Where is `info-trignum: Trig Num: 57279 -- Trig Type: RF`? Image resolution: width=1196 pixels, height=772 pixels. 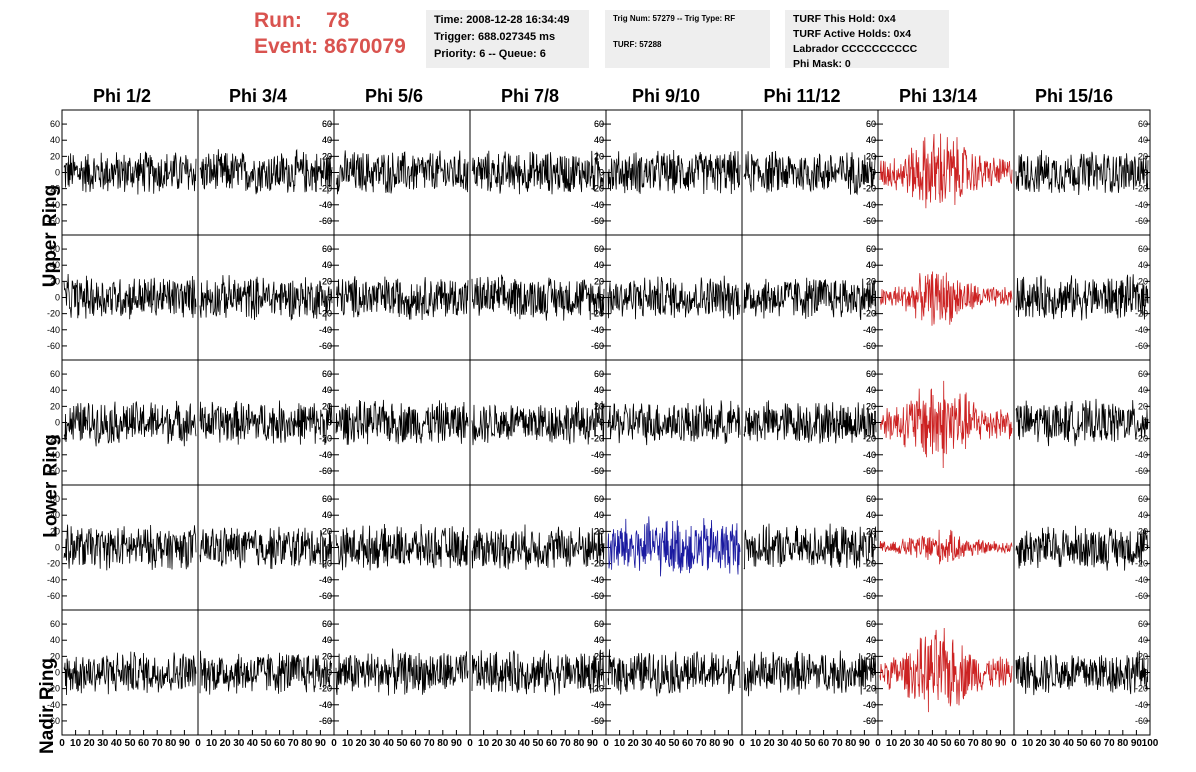 info-trignum: Trig Num: 57279 -- Trig Type: RF is located at coordinates (674, 18).